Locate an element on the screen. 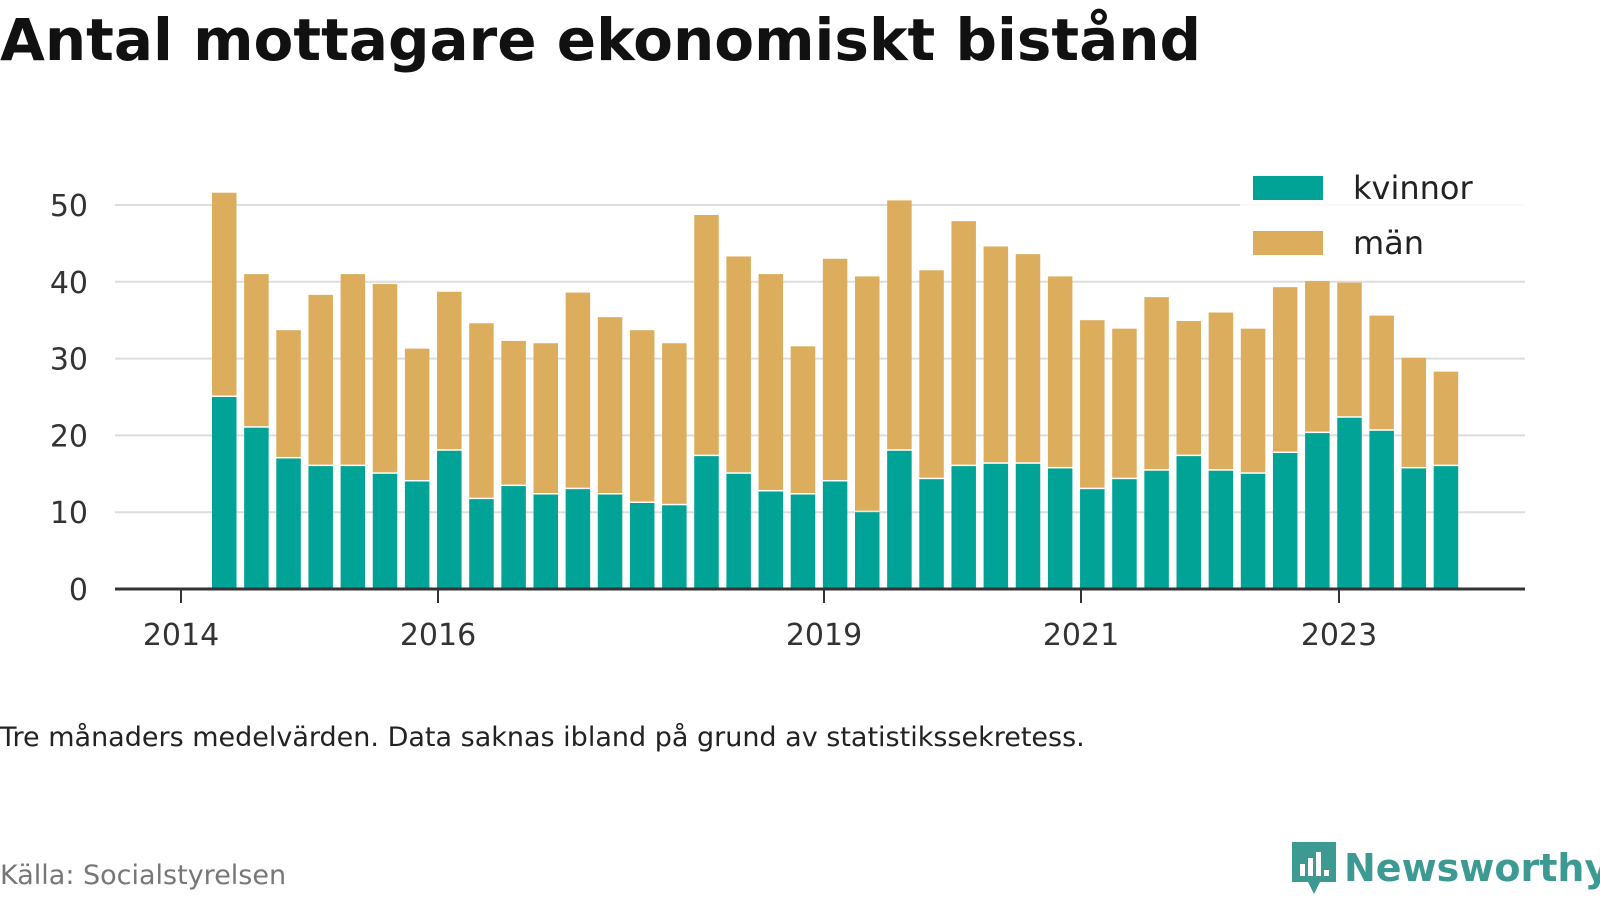 The width and height of the screenshot is (1600, 900). y-tick-label: 0 is located at coordinates (78, 590).